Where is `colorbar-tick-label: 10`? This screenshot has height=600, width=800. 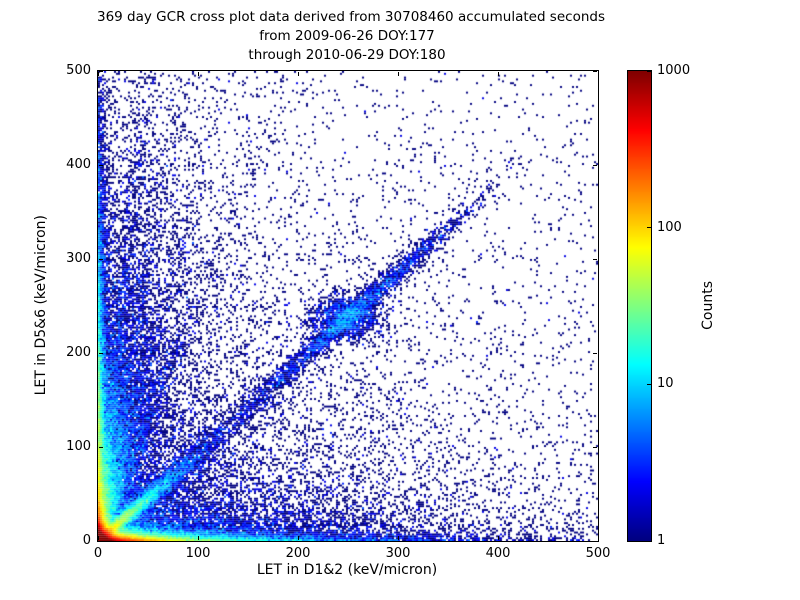
colorbar-tick-label: 10 is located at coordinates (665, 384).